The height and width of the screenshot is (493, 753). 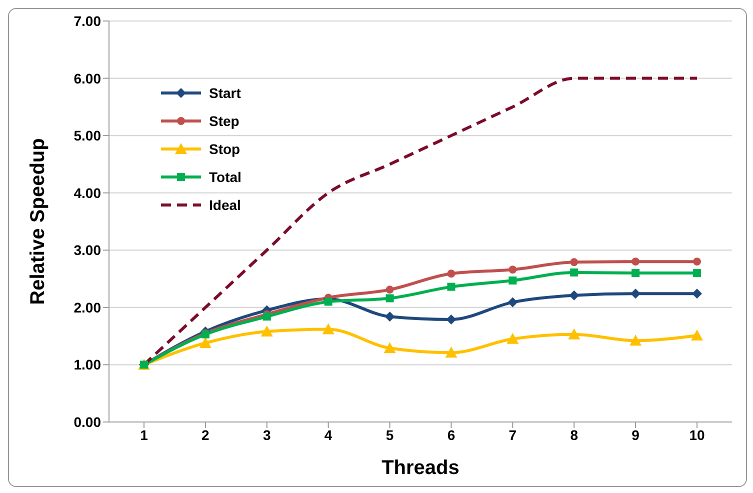 What do you see at coordinates (225, 205) in the screenshot?
I see `legend-label: Ideal` at bounding box center [225, 205].